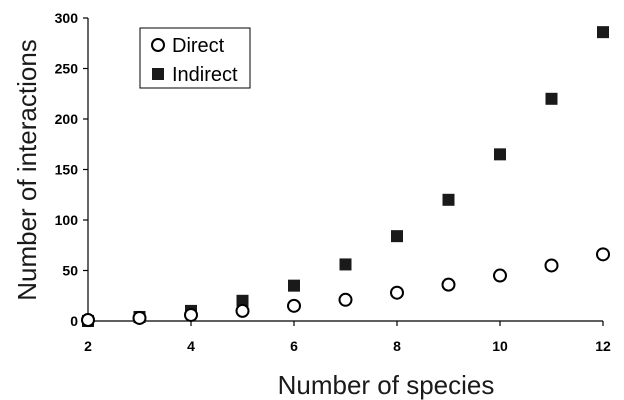  What do you see at coordinates (67, 170) in the screenshot?
I see `y-tick-label: 150` at bounding box center [67, 170].